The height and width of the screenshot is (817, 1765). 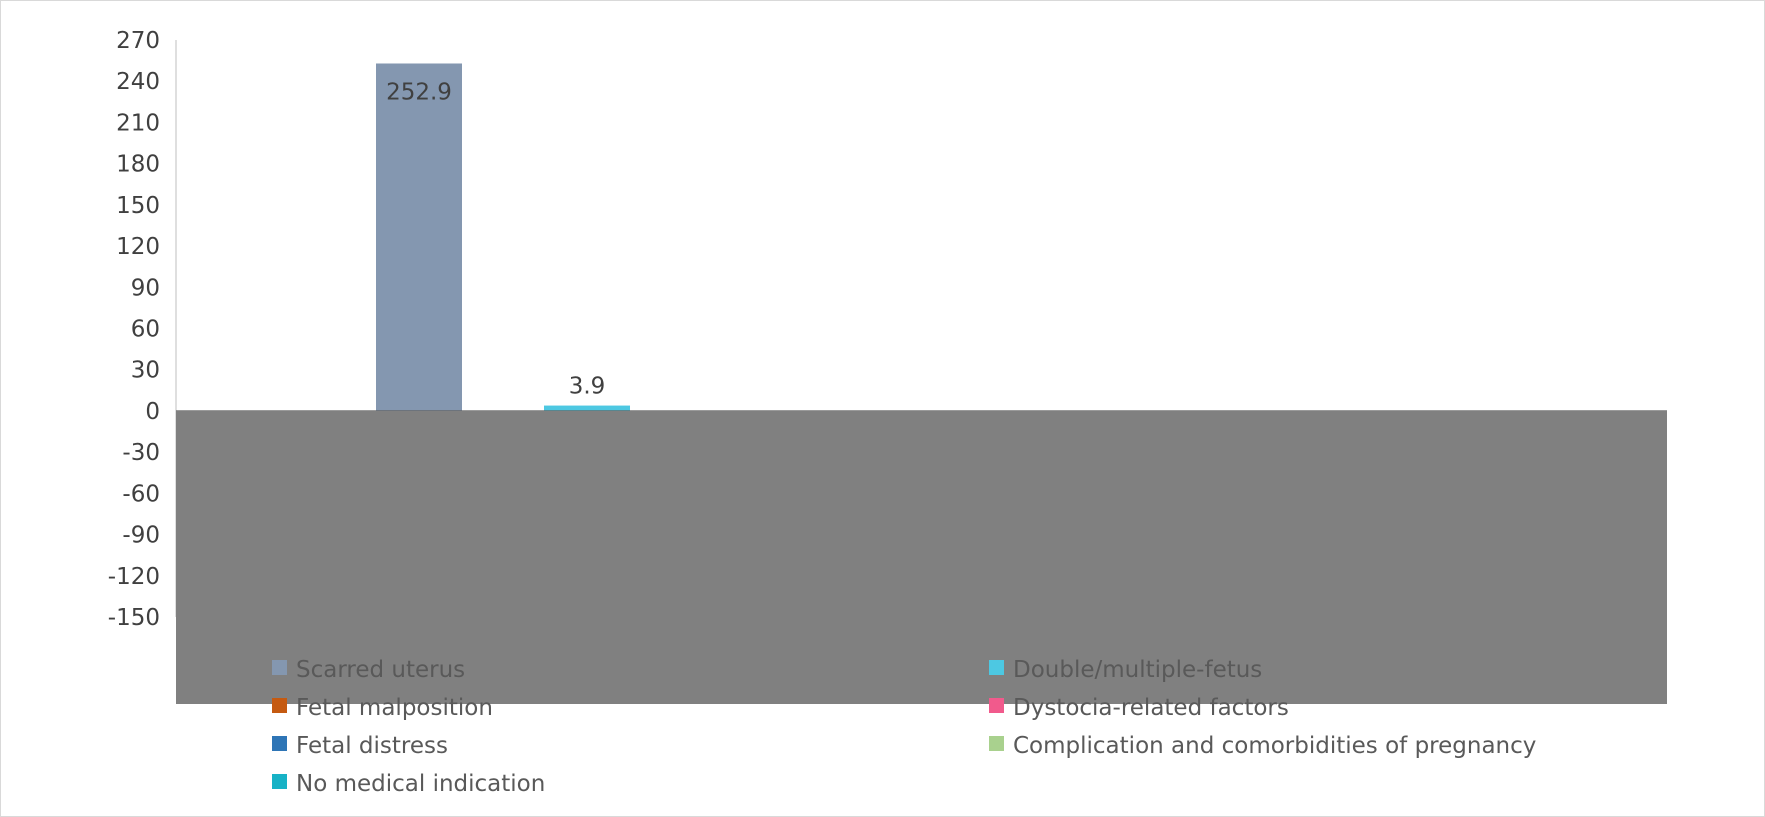 What do you see at coordinates (134, 618) in the screenshot?
I see `y-tick-label: -150` at bounding box center [134, 618].